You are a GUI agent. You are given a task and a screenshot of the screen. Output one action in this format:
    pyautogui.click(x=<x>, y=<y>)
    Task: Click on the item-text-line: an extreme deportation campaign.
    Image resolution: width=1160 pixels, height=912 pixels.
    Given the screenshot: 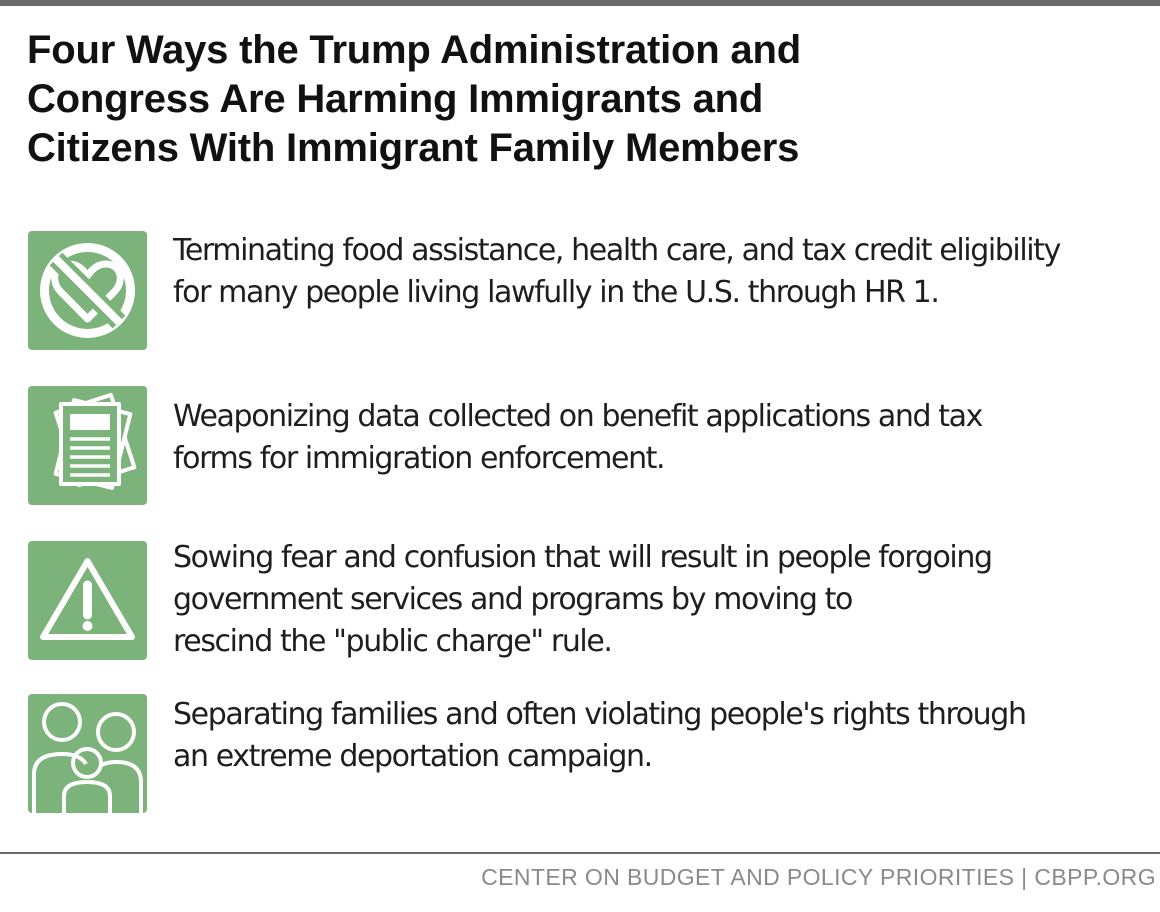 What is the action you would take?
    pyautogui.click(x=413, y=756)
    